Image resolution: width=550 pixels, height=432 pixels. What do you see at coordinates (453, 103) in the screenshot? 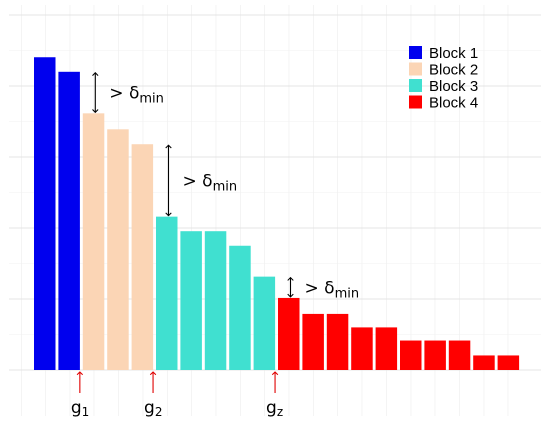
I see `legend-label: Block 4` at bounding box center [453, 103].